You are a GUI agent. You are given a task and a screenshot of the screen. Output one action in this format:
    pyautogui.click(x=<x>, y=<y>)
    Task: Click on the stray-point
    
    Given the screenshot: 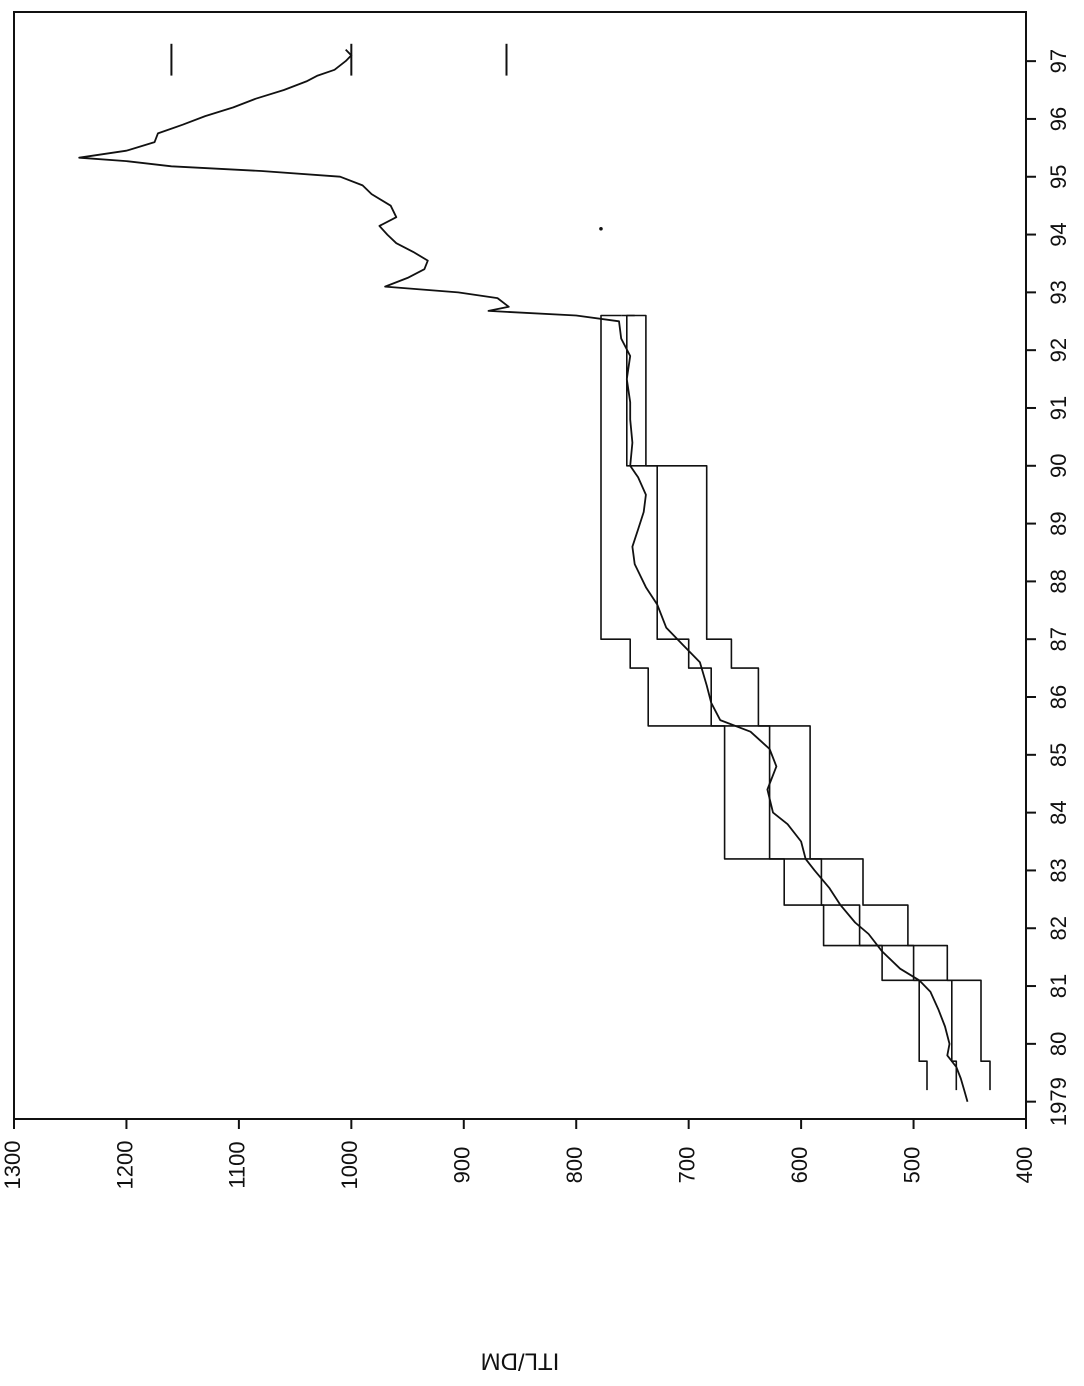 What is the action you would take?
    pyautogui.click(x=601, y=228)
    